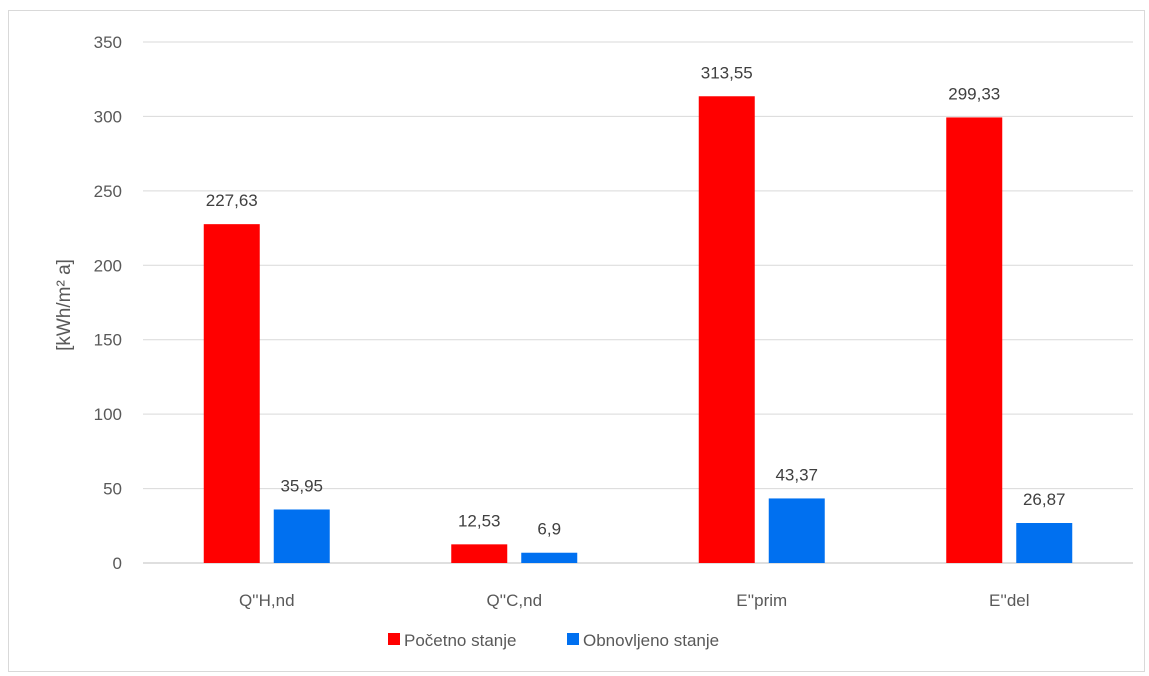 The height and width of the screenshot is (676, 1149). What do you see at coordinates (651, 640) in the screenshot?
I see `legend-label: Obnovljeno stanje` at bounding box center [651, 640].